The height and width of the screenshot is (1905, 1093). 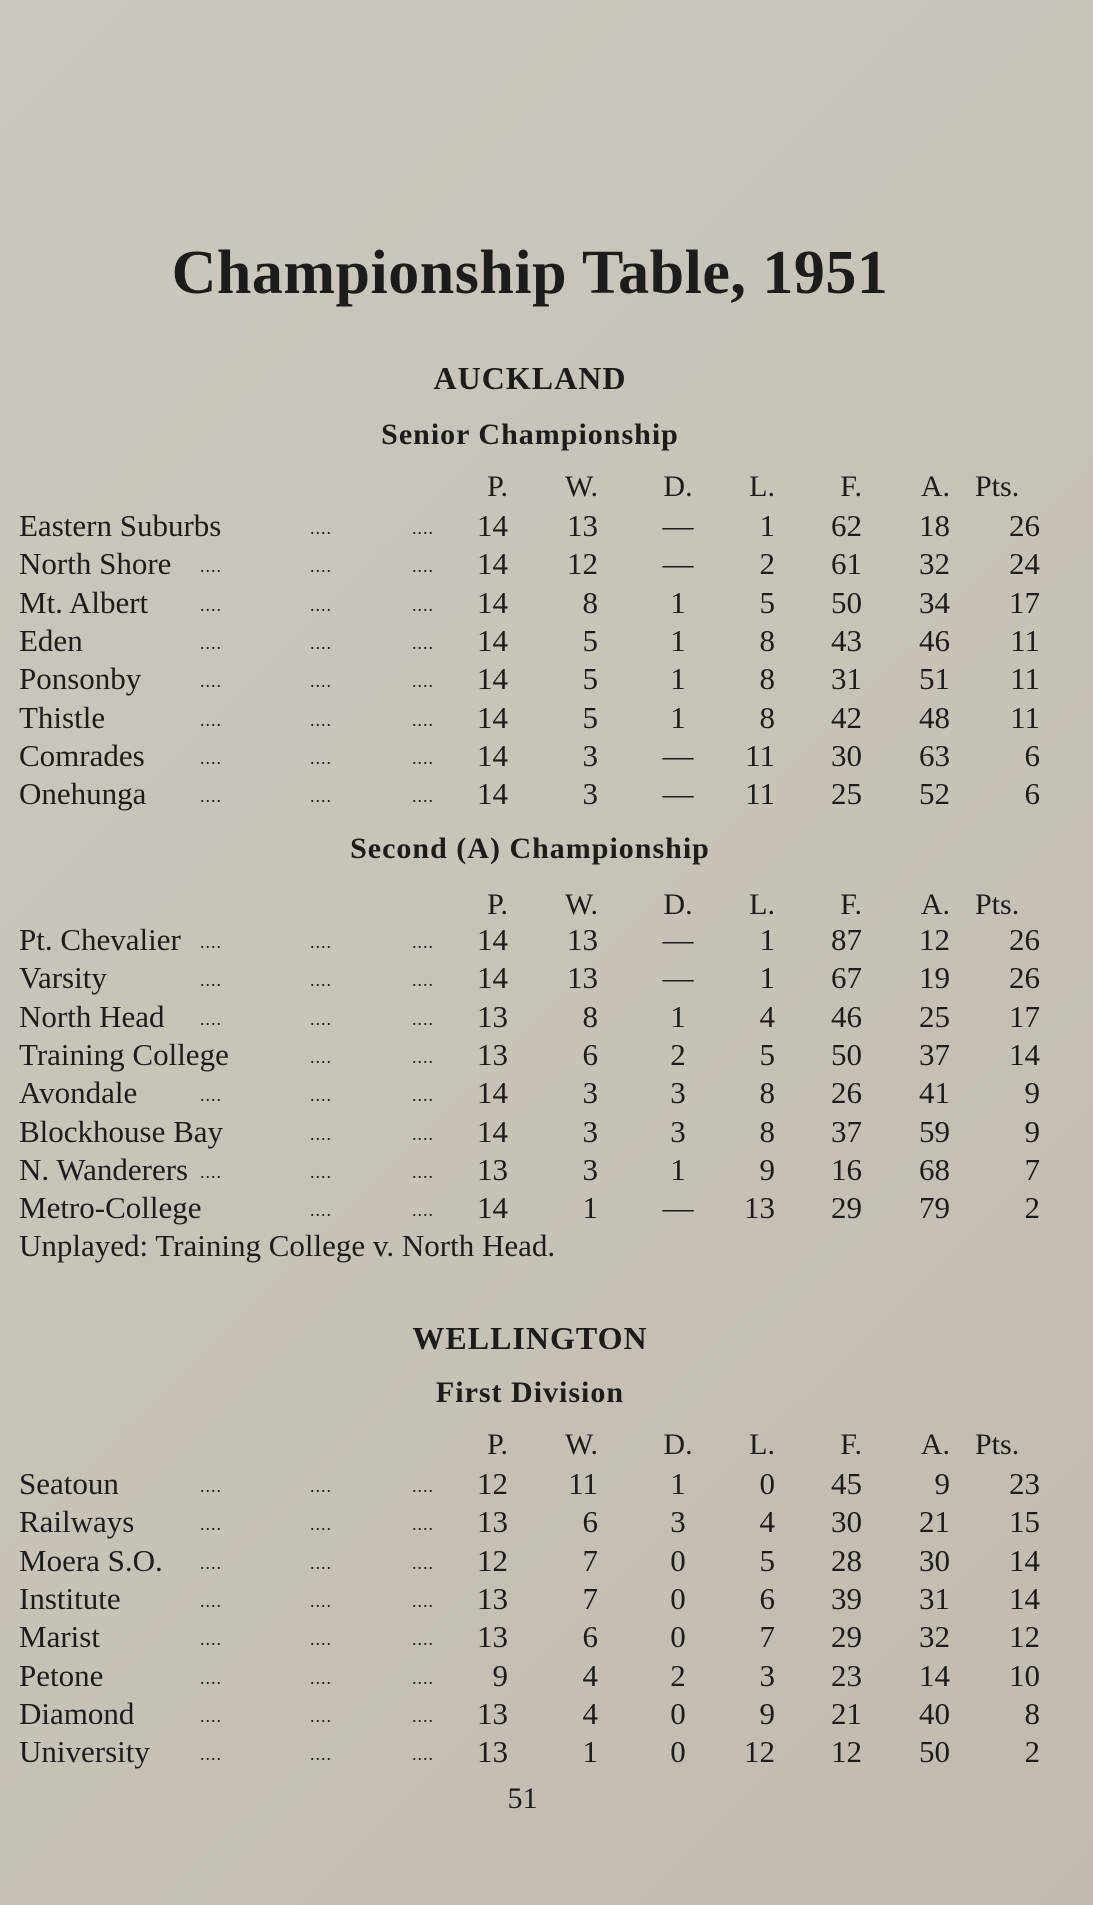 I want to click on cell: 16, so click(x=846, y=1169).